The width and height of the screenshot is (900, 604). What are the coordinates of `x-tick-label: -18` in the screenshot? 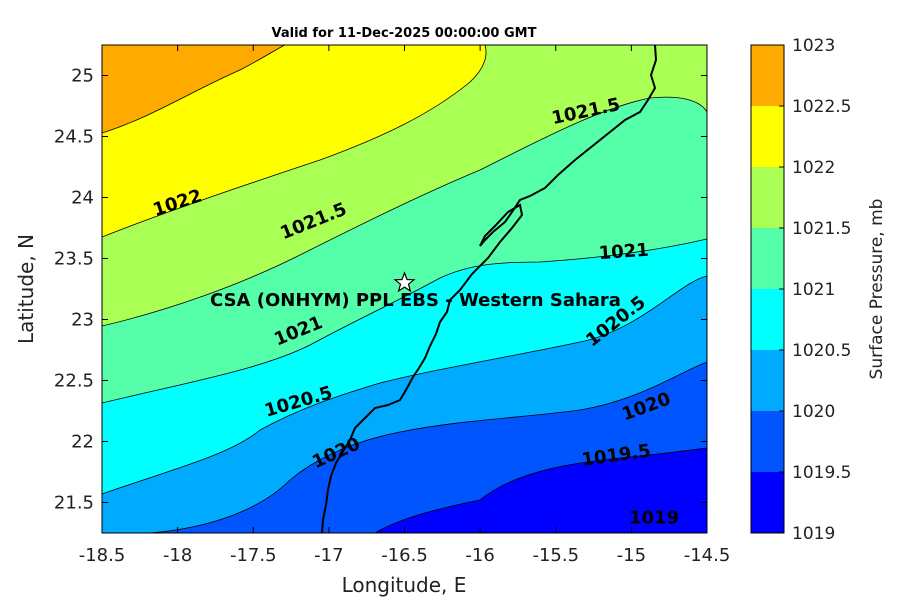 It's located at (177, 555).